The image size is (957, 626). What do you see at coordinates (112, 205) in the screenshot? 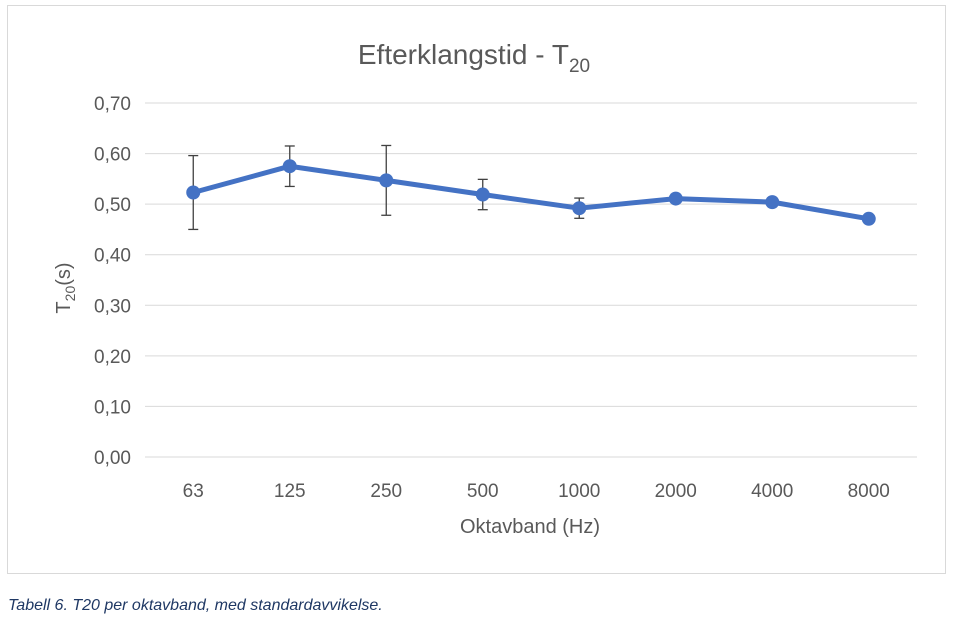
I see `y-tick-label: 0,50` at bounding box center [112, 205].